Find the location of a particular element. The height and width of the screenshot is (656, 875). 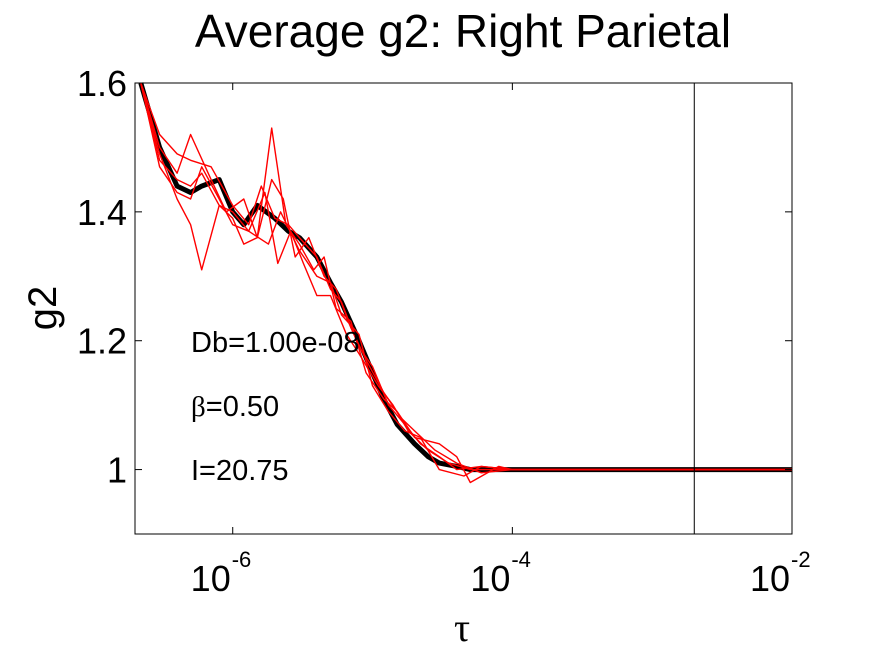

x-tick-label-exponent-2: -2 is located at coordinates (801, 559).